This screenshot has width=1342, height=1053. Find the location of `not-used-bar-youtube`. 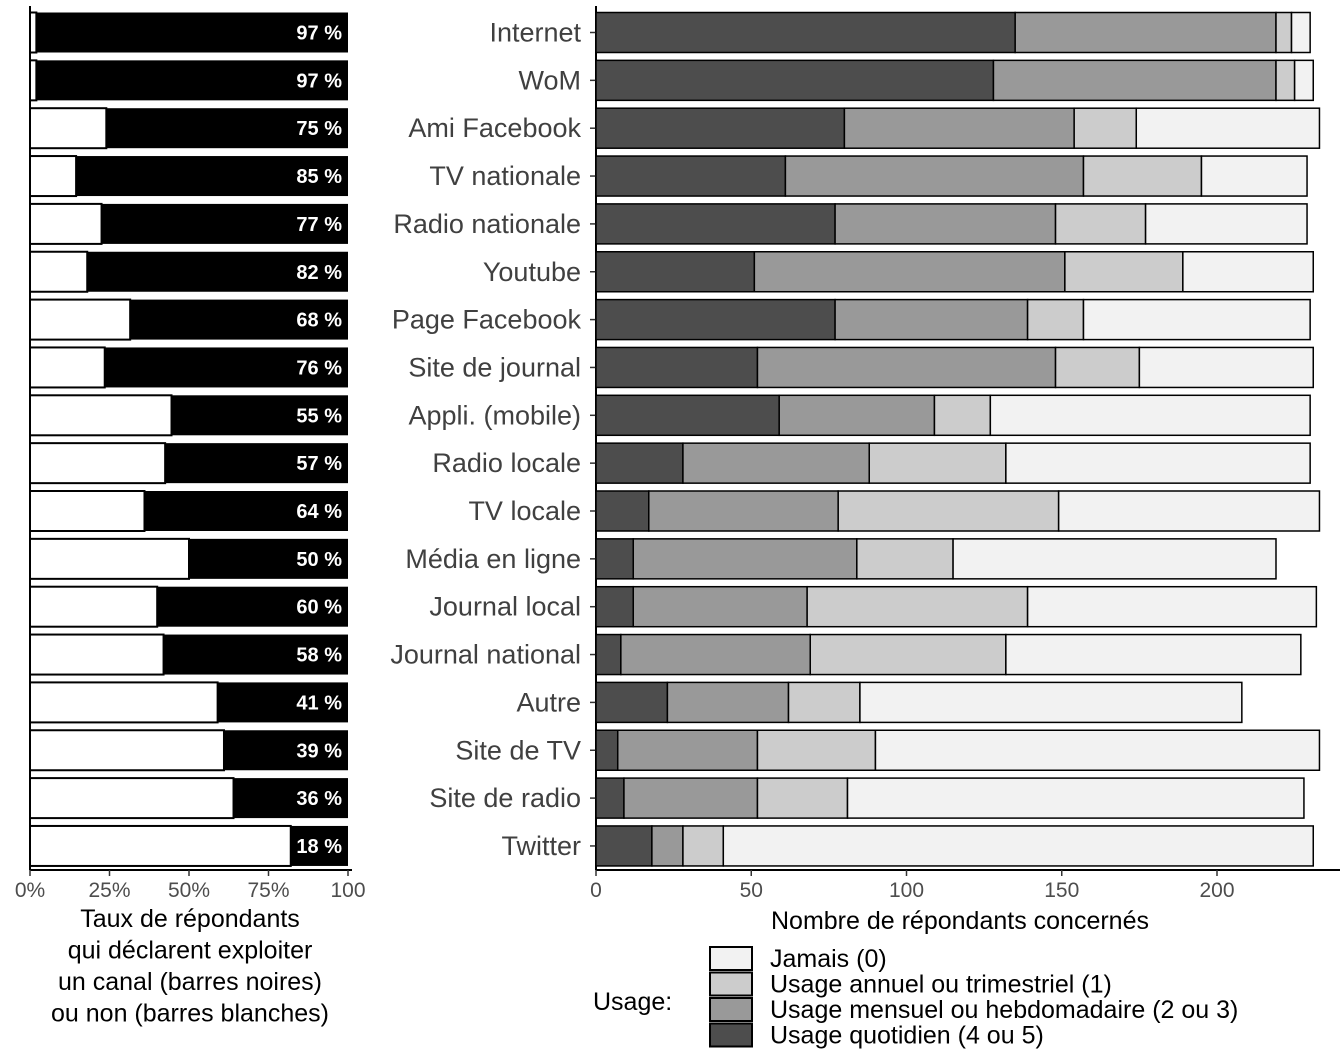

not-used-bar-youtube is located at coordinates (58, 272).